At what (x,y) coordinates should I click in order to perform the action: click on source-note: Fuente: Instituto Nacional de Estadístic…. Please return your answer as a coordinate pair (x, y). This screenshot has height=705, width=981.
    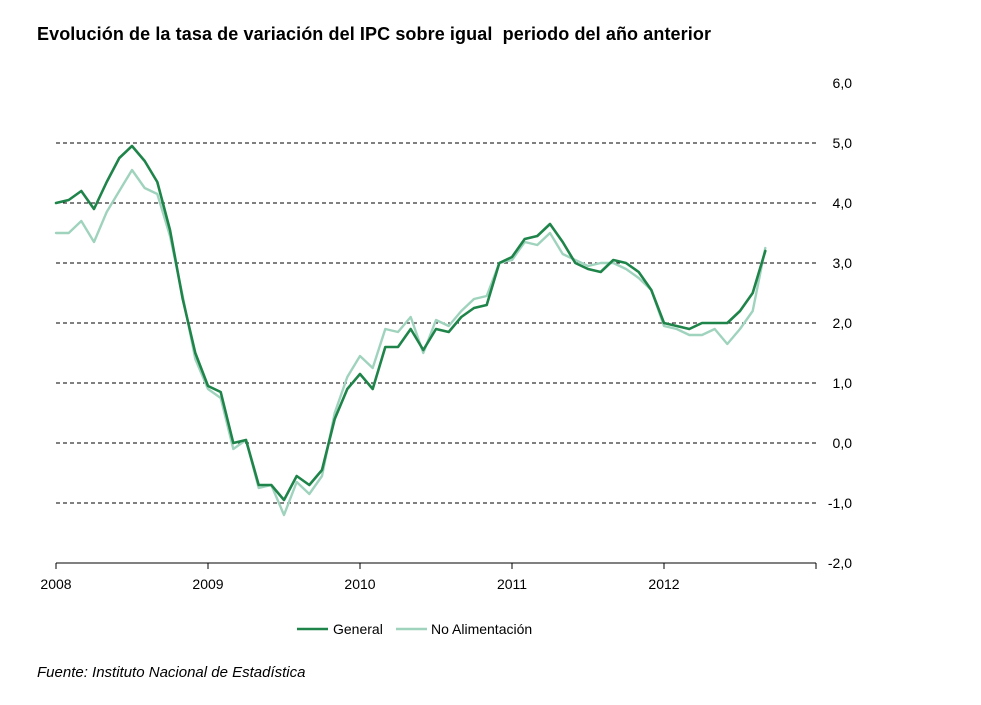
    Looking at the image, I should click on (171, 672).